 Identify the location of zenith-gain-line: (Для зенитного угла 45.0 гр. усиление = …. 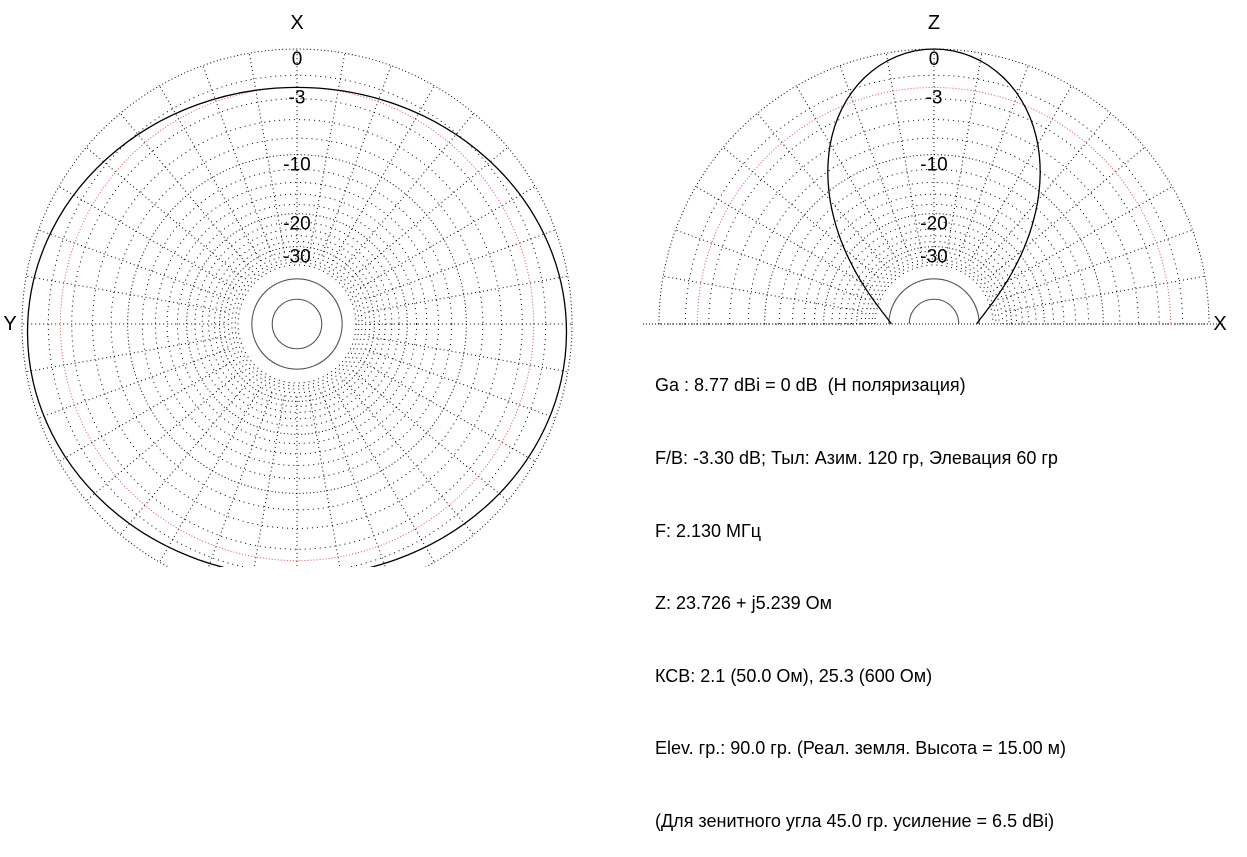
(855, 820).